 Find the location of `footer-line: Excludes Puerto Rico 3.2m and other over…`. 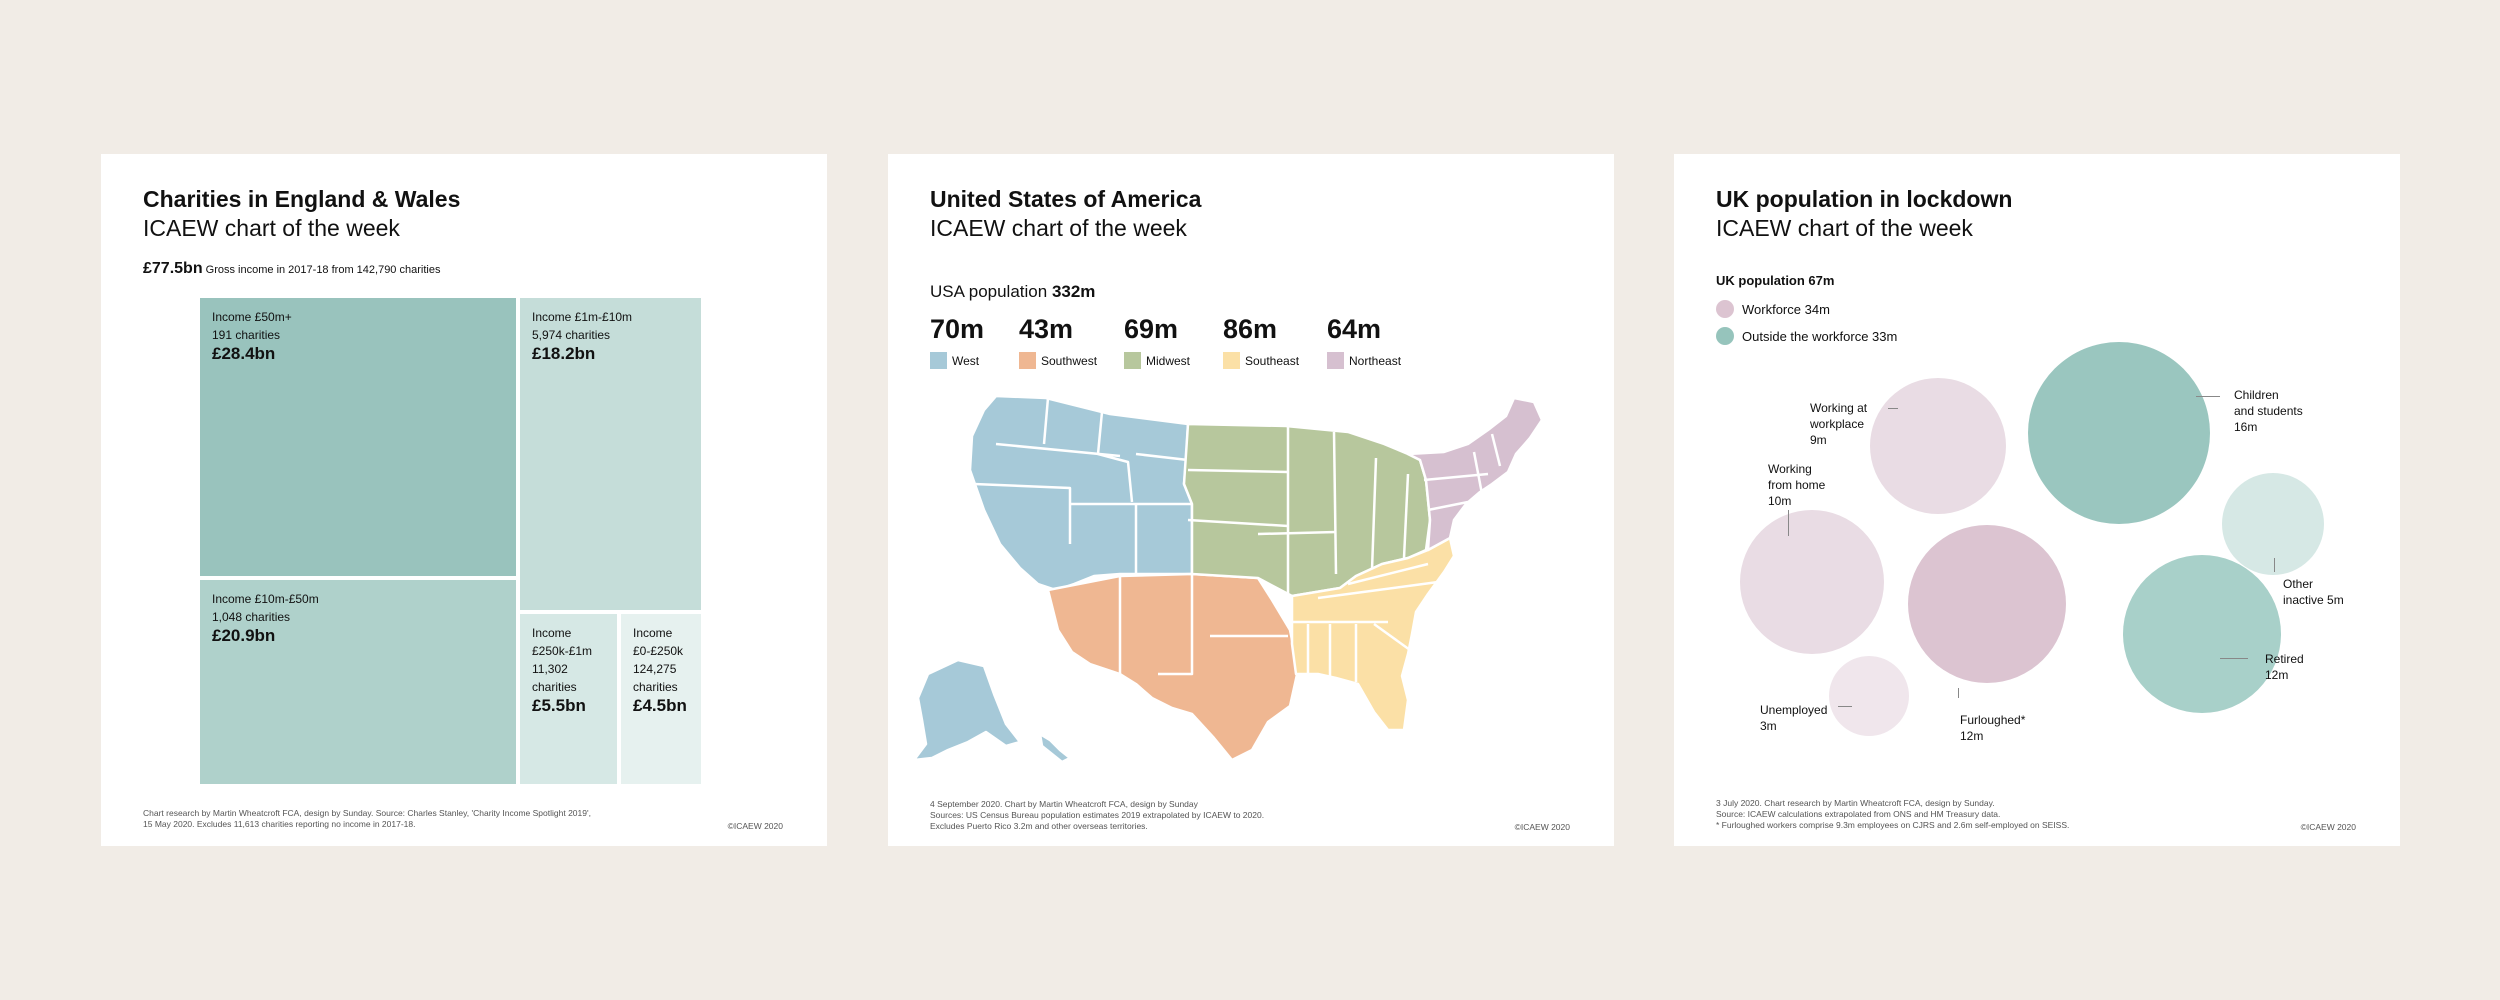

footer-line: Excludes Puerto Rico 3.2m and other over… is located at coordinates (1039, 826).